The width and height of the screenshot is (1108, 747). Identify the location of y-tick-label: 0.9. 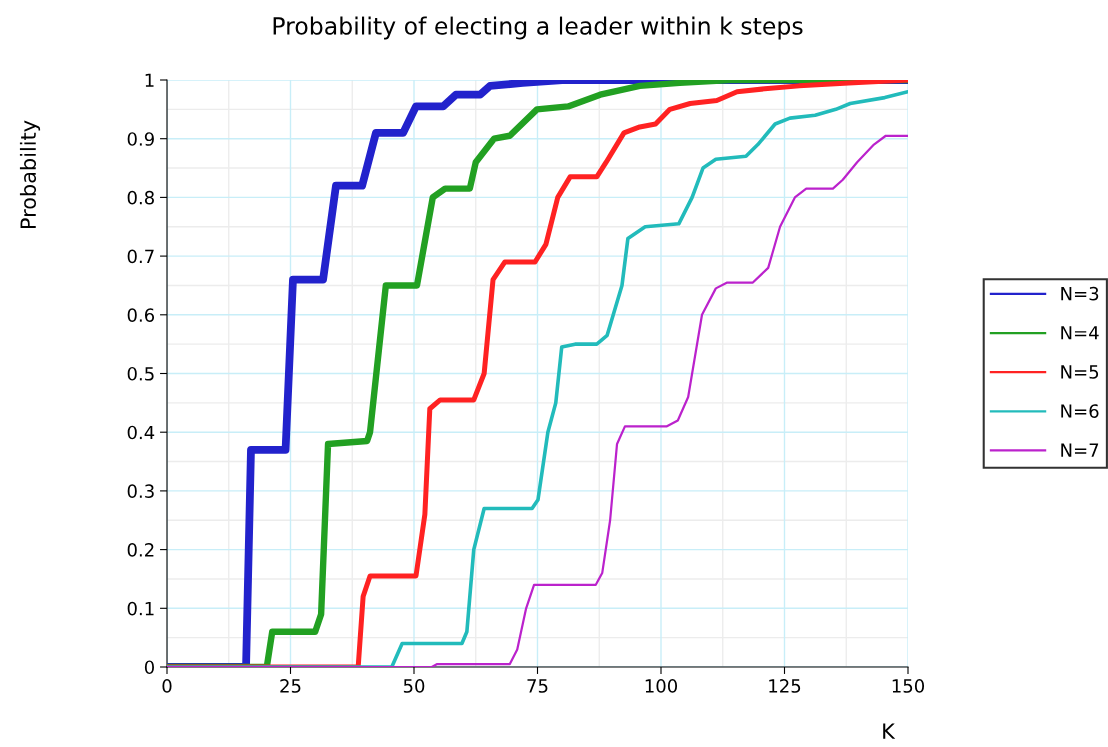
(140, 139).